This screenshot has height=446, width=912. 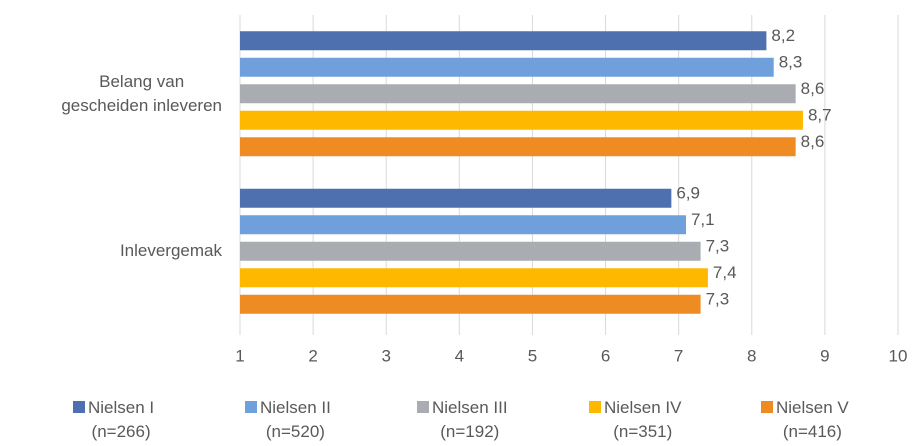 I want to click on category-label: Belang van gescheiden inleveren, so click(x=141, y=93).